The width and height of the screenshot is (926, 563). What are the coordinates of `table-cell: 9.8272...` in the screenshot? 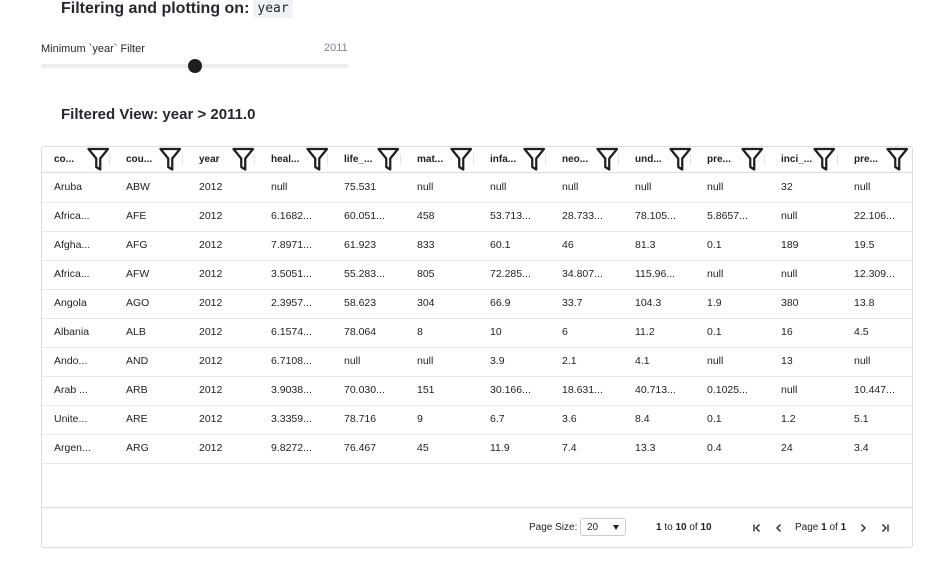 It's located at (291, 448).